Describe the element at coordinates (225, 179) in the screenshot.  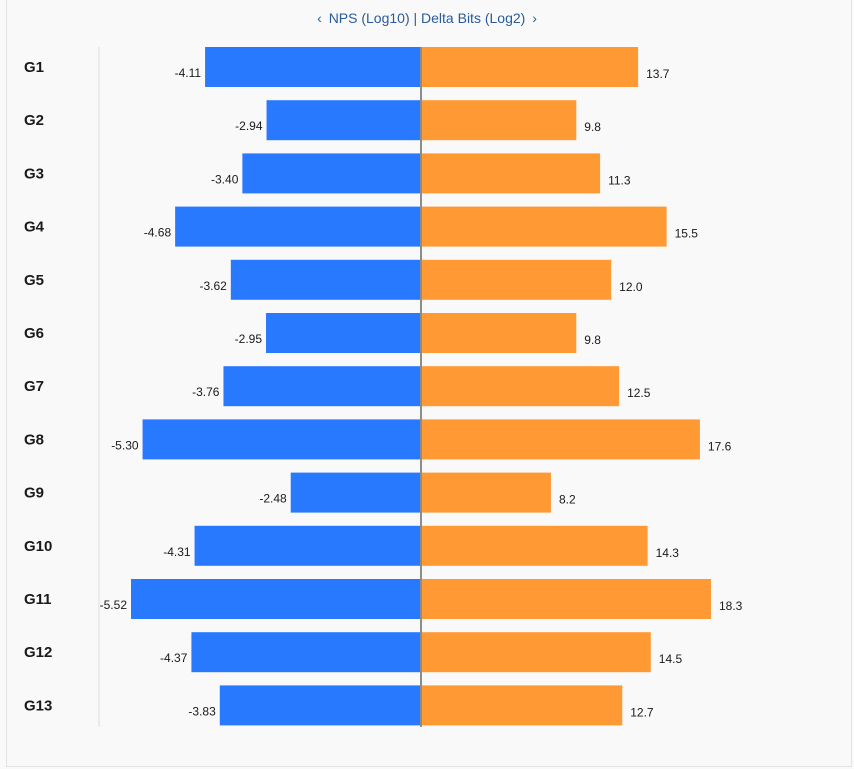
I see `left-bar-value-label: -3.40` at that location.